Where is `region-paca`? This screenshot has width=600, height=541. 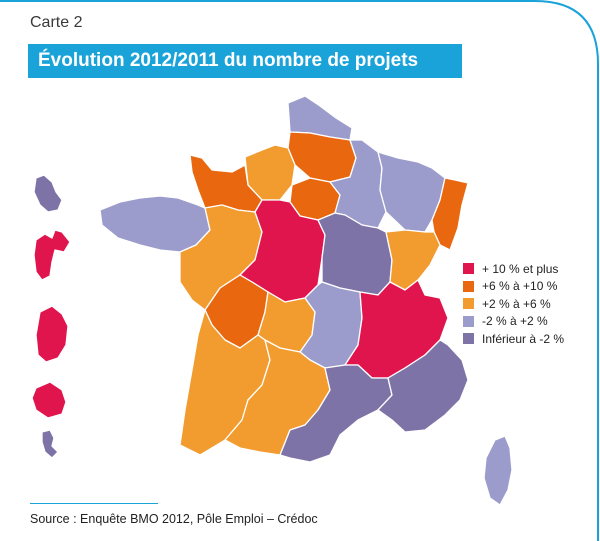 region-paca is located at coordinates (423, 386).